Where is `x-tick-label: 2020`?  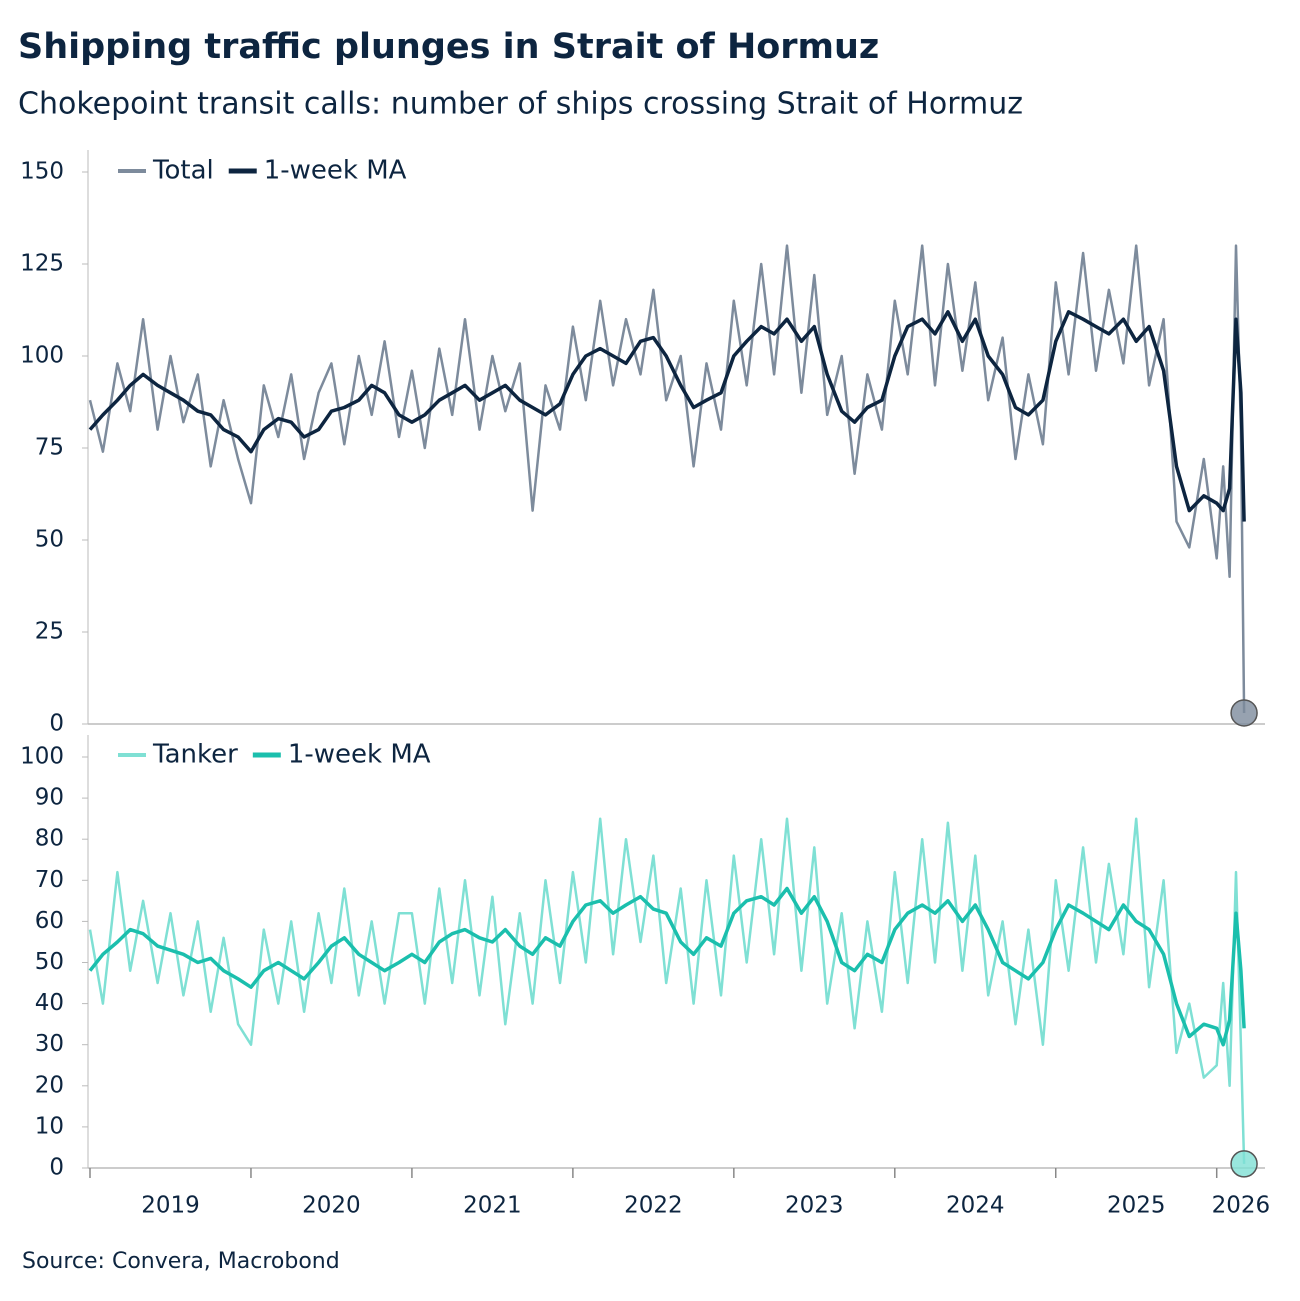
x-tick-label: 2020 is located at coordinates (331, 1206).